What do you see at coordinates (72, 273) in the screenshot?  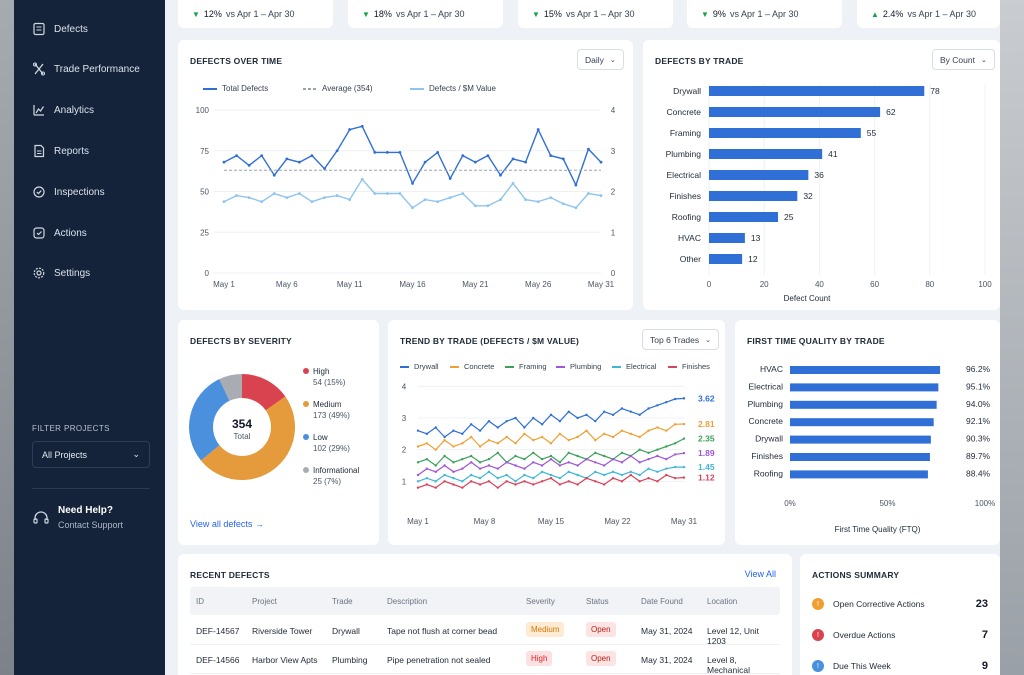 I see `nav-label: Settings` at bounding box center [72, 273].